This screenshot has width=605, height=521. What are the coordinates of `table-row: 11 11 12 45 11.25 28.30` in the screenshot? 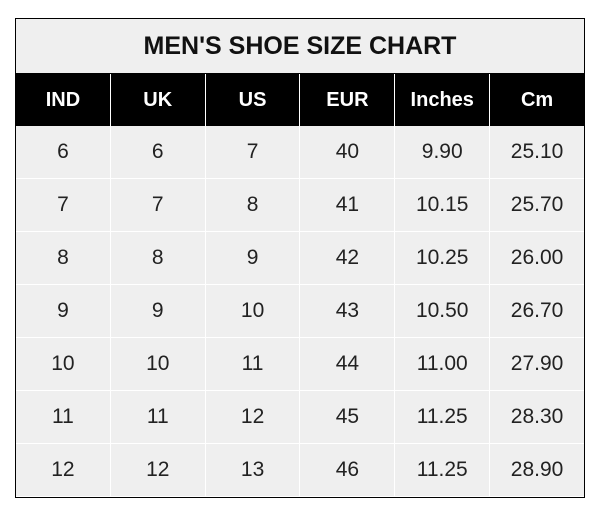 It's located at (300, 417).